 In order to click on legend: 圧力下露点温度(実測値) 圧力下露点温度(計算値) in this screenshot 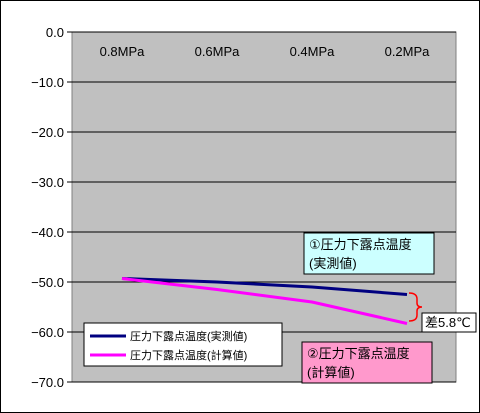, I will do `click(183, 344)`.